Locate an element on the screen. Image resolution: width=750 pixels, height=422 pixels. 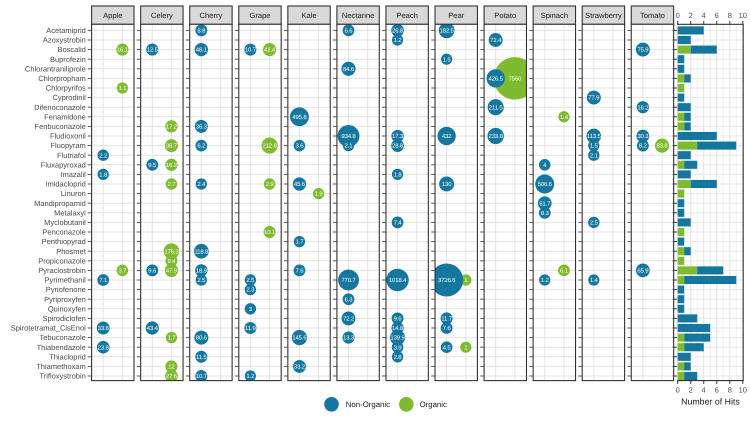
svg-text: 934.8 is located at coordinates (348, 136).